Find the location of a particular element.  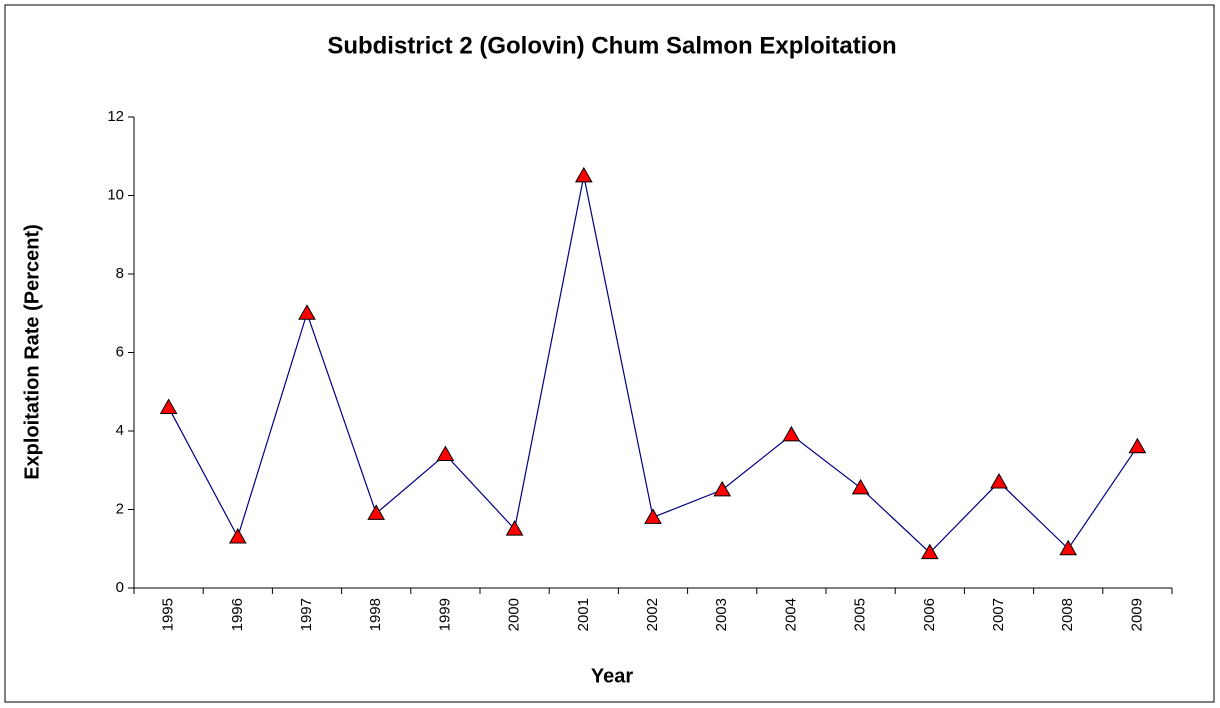

y-tick-label: 4 is located at coordinates (120, 430).